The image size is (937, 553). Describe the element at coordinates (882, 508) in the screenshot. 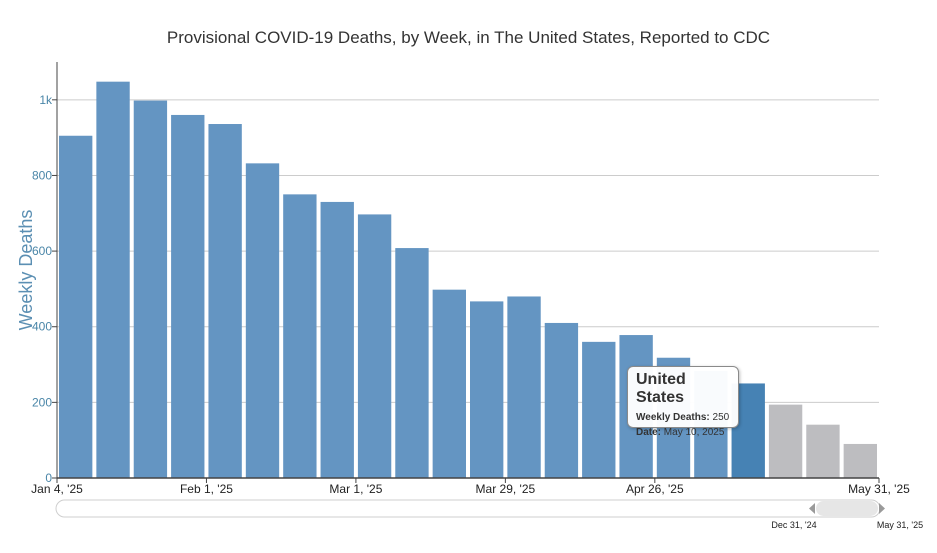

I see `navigator-right-handle-icon` at that location.